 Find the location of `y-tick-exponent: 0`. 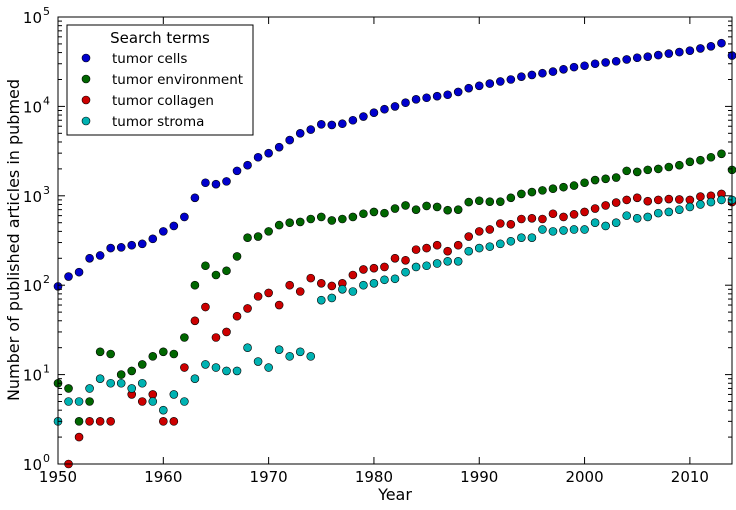

y-tick-exponent: 0 is located at coordinates (46, 458).